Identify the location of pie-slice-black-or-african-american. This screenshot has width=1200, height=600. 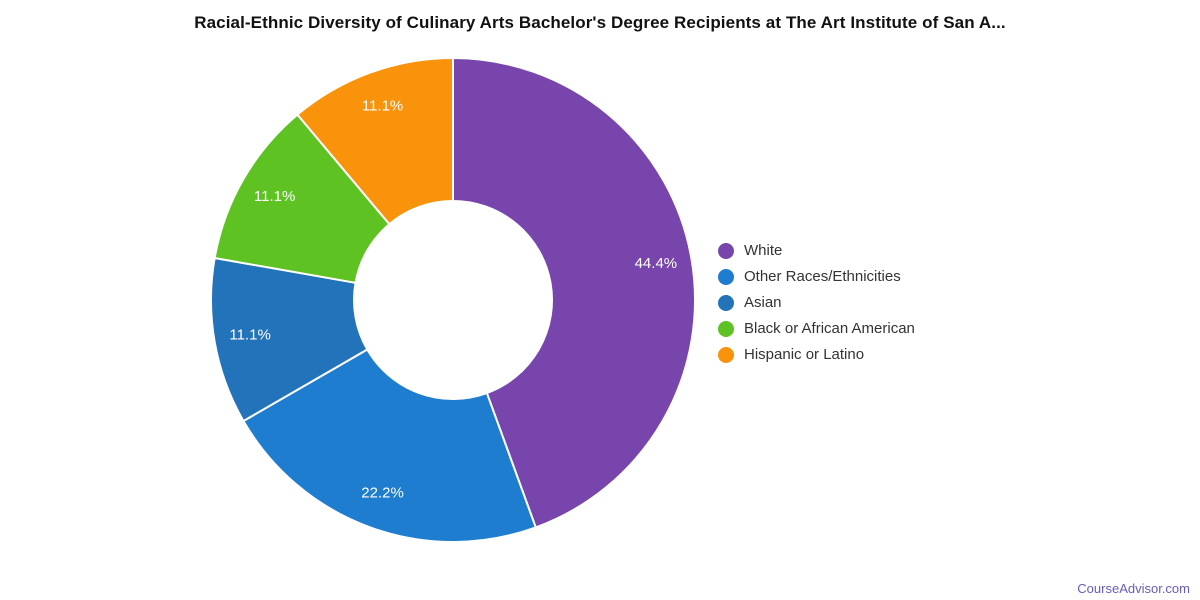
(302, 198).